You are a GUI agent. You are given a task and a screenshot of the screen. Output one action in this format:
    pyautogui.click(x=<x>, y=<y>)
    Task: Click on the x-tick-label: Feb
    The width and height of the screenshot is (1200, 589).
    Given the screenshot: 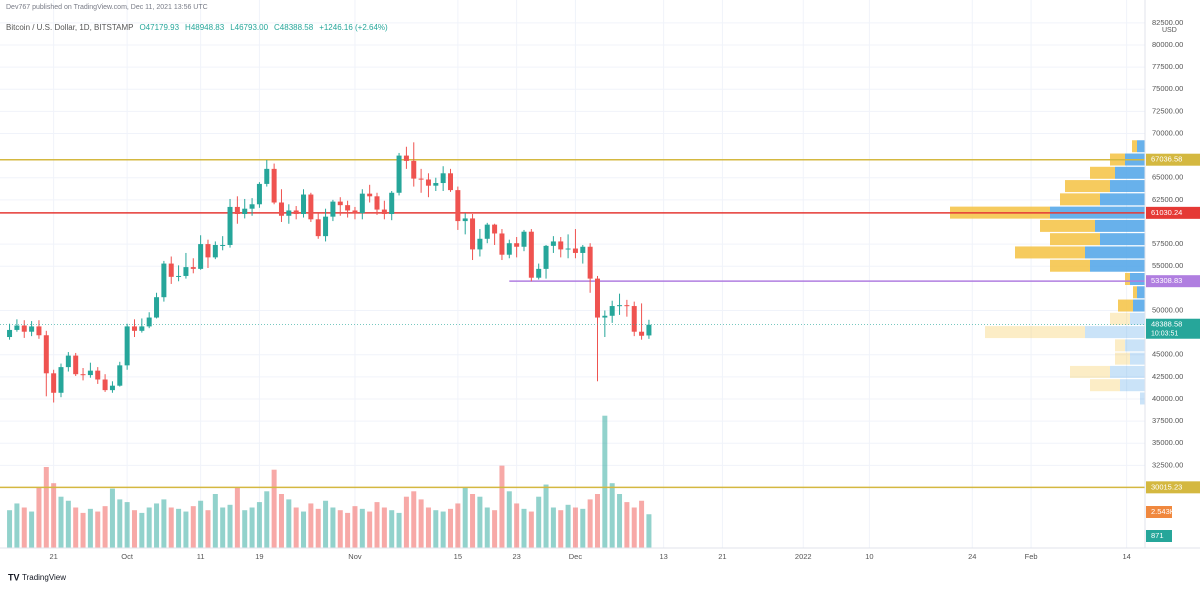 What is the action you would take?
    pyautogui.click(x=1031, y=556)
    